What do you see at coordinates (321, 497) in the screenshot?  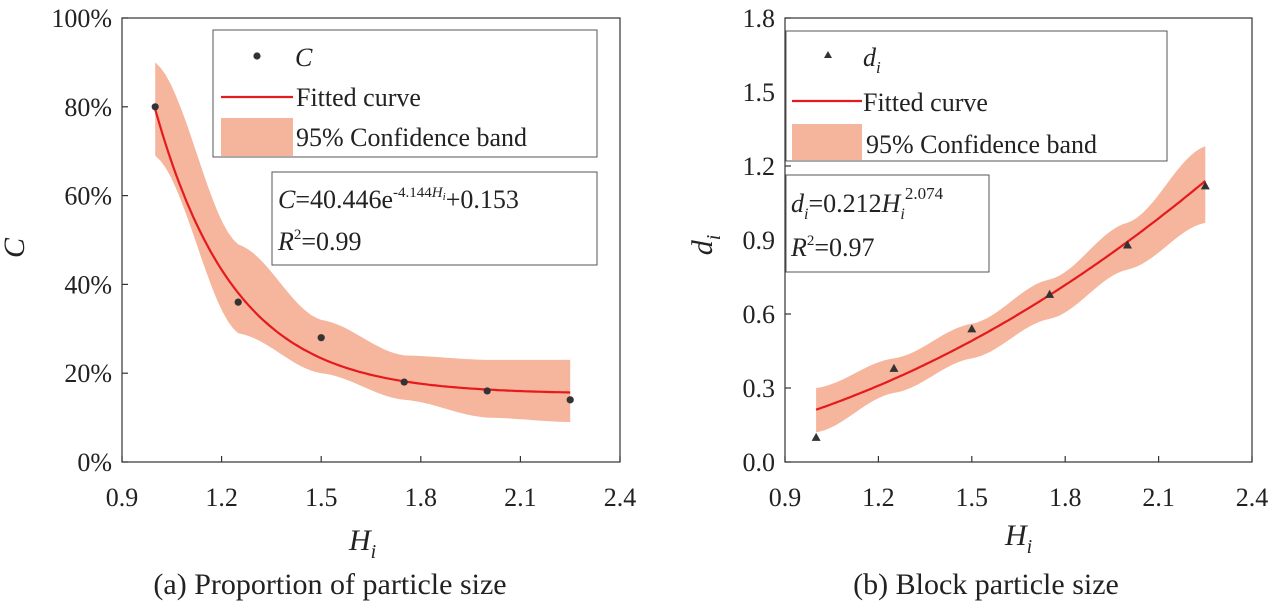 I see `panel-a-x-tick-label: 1.5` at bounding box center [321, 497].